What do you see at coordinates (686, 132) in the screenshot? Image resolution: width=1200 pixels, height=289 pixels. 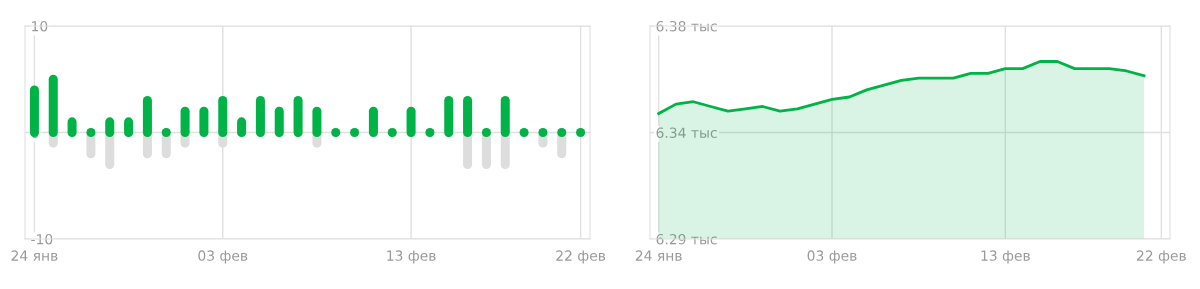 I see `y-tick-label: 6.34 тыс` at bounding box center [686, 132].